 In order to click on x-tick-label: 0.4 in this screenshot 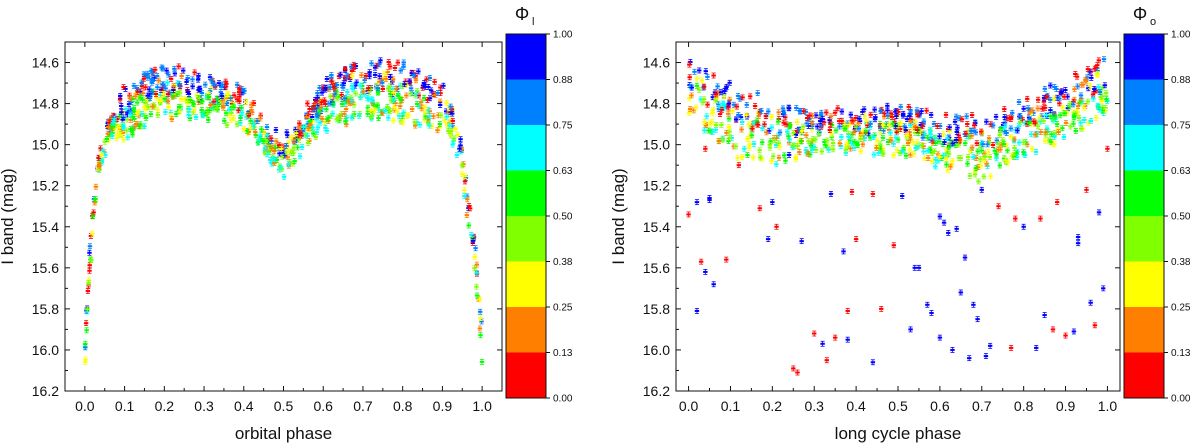, I will do `click(244, 406)`.